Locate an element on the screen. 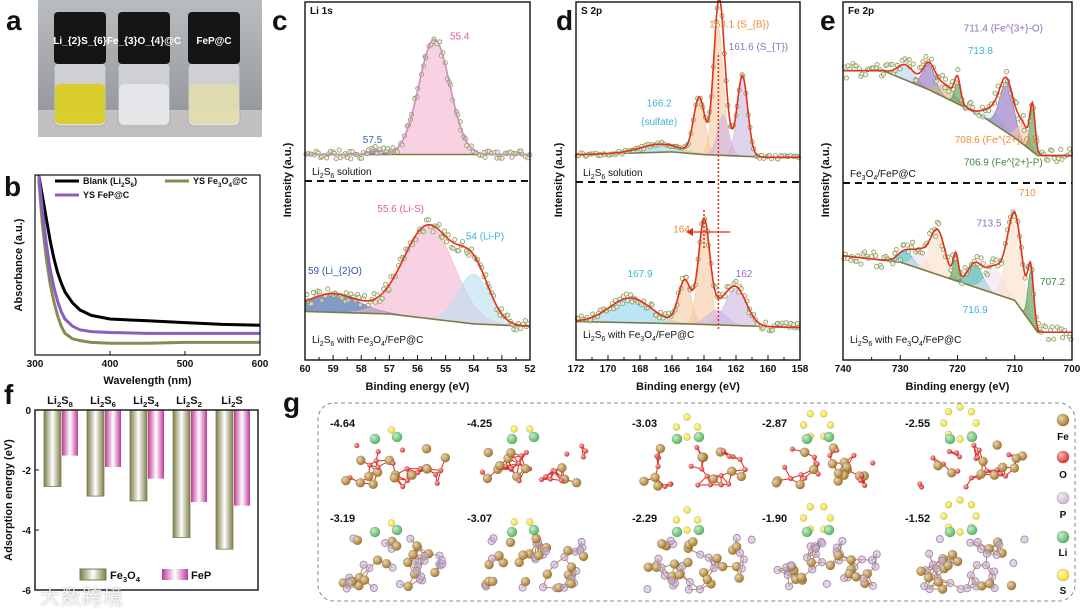 The height and width of the screenshot is (609, 1080). plot-frame is located at coordinates (147, 265).